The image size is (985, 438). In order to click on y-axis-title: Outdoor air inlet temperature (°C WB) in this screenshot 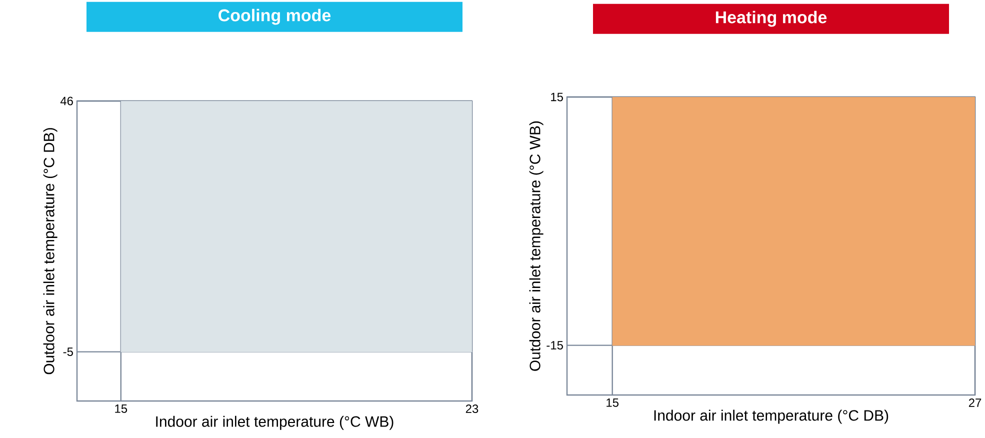, I will do `click(536, 246)`.